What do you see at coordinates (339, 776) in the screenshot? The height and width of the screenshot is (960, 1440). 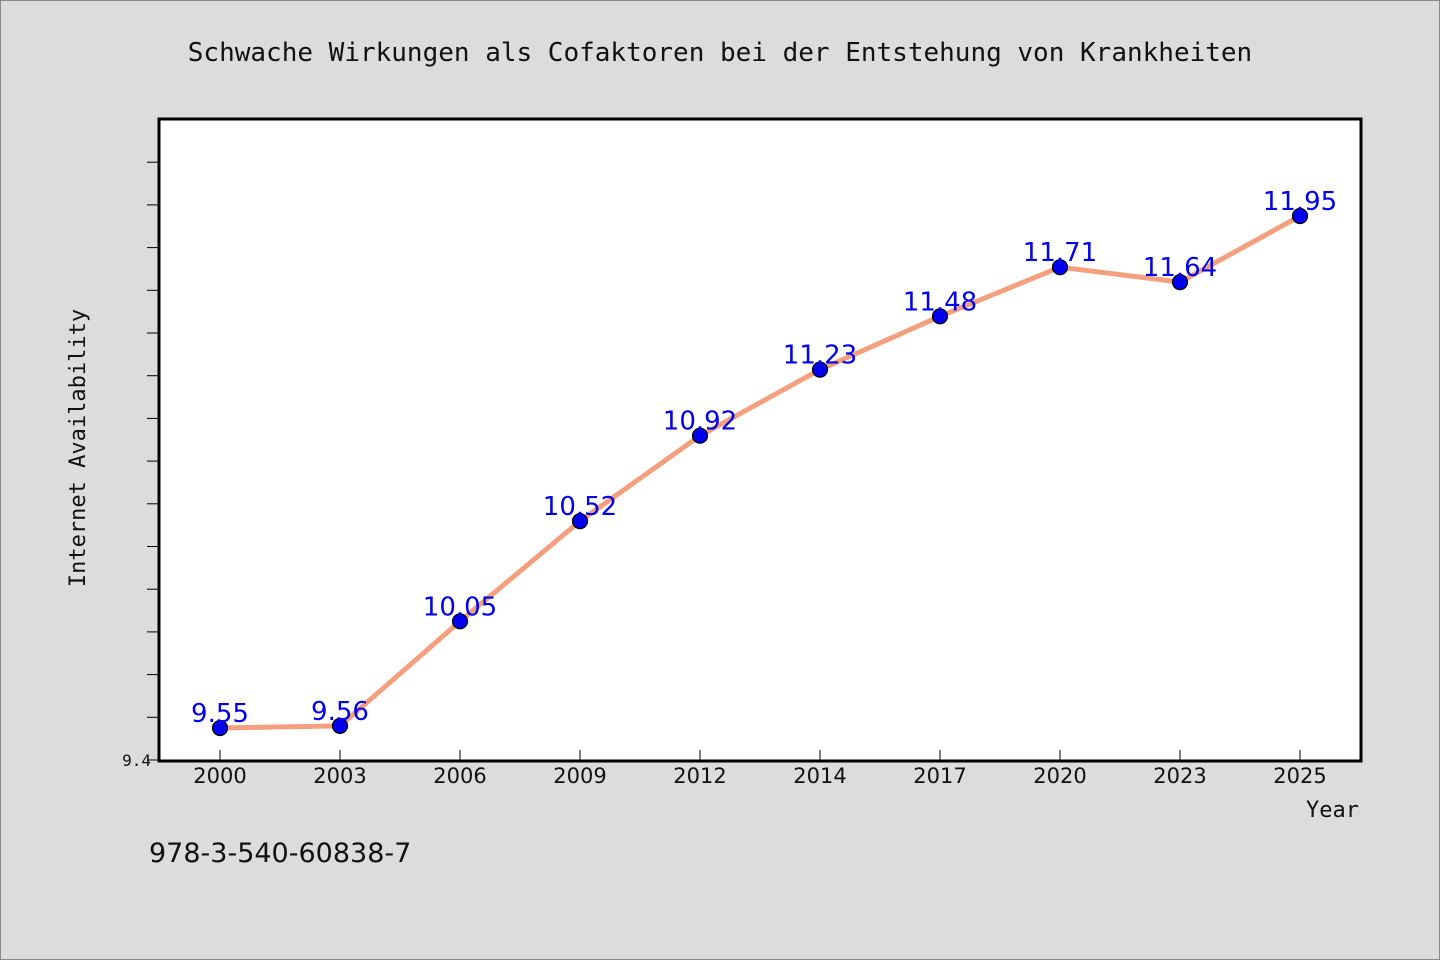 I see `x-tick-label: 2003` at bounding box center [339, 776].